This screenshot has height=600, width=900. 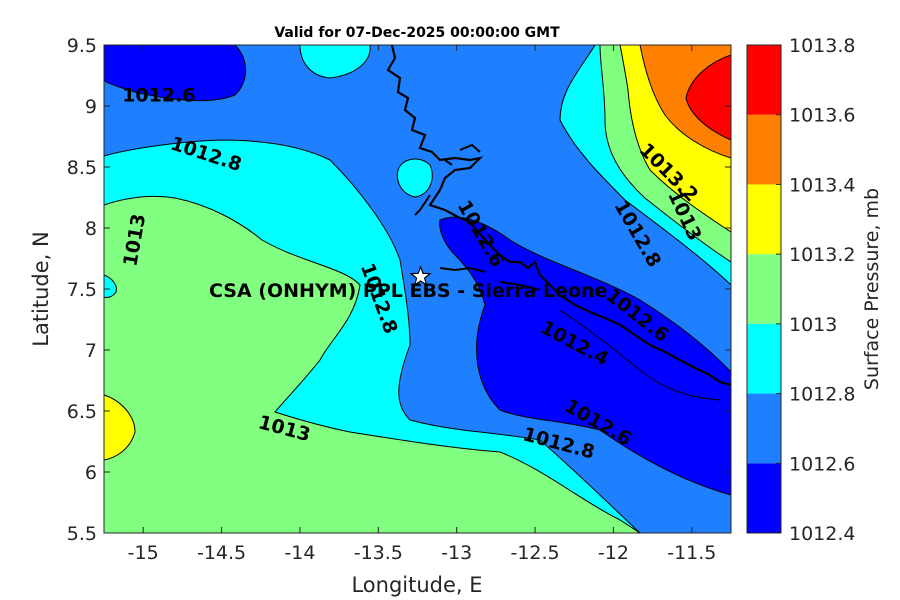 What do you see at coordinates (82, 168) in the screenshot?
I see `y-tick-label: 8.5` at bounding box center [82, 168].